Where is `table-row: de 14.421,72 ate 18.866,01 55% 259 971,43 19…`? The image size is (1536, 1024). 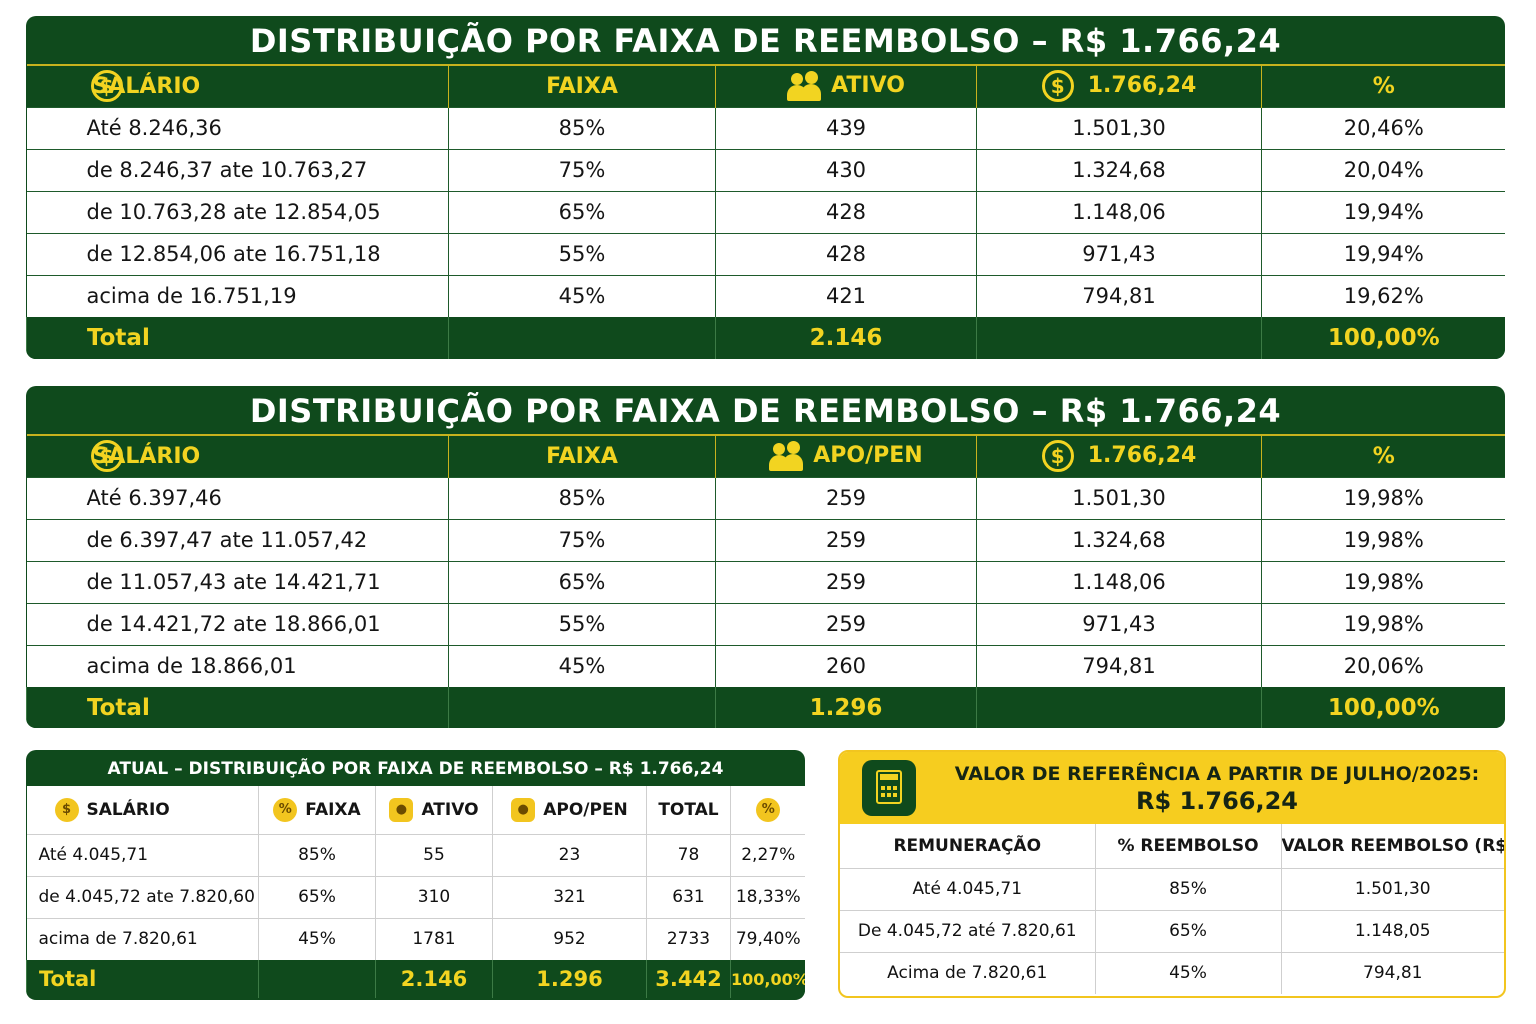
table-row: de 14.421,72 ate 18.866,01 55% 259 971,43 19… is located at coordinates (765, 623).